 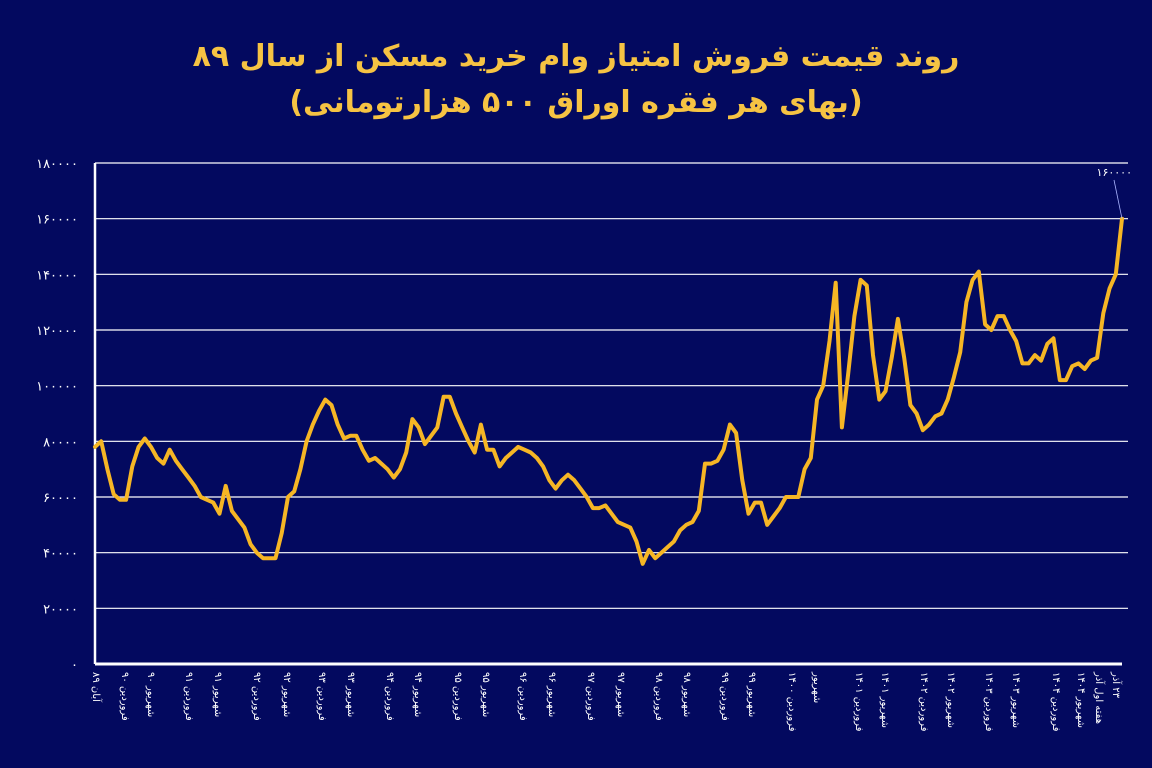 I want to click on x-tick-label: فروردین ۹۸, so click(x=658, y=696).